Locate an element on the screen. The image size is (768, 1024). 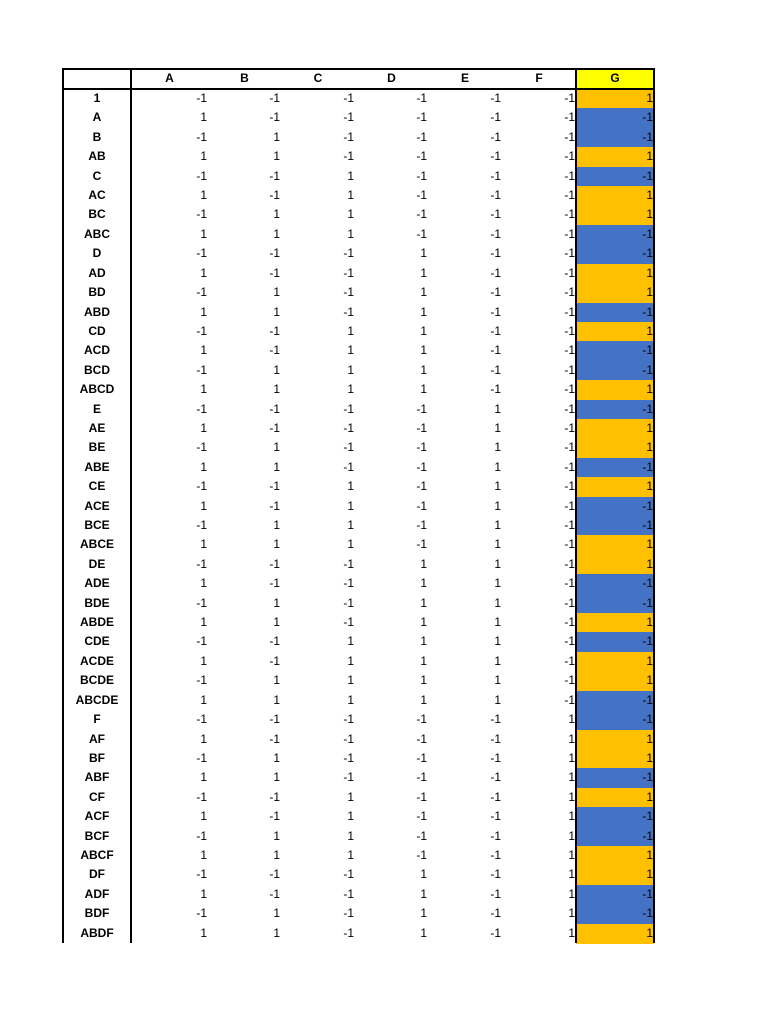
row-label: CF is located at coordinates (97, 796).